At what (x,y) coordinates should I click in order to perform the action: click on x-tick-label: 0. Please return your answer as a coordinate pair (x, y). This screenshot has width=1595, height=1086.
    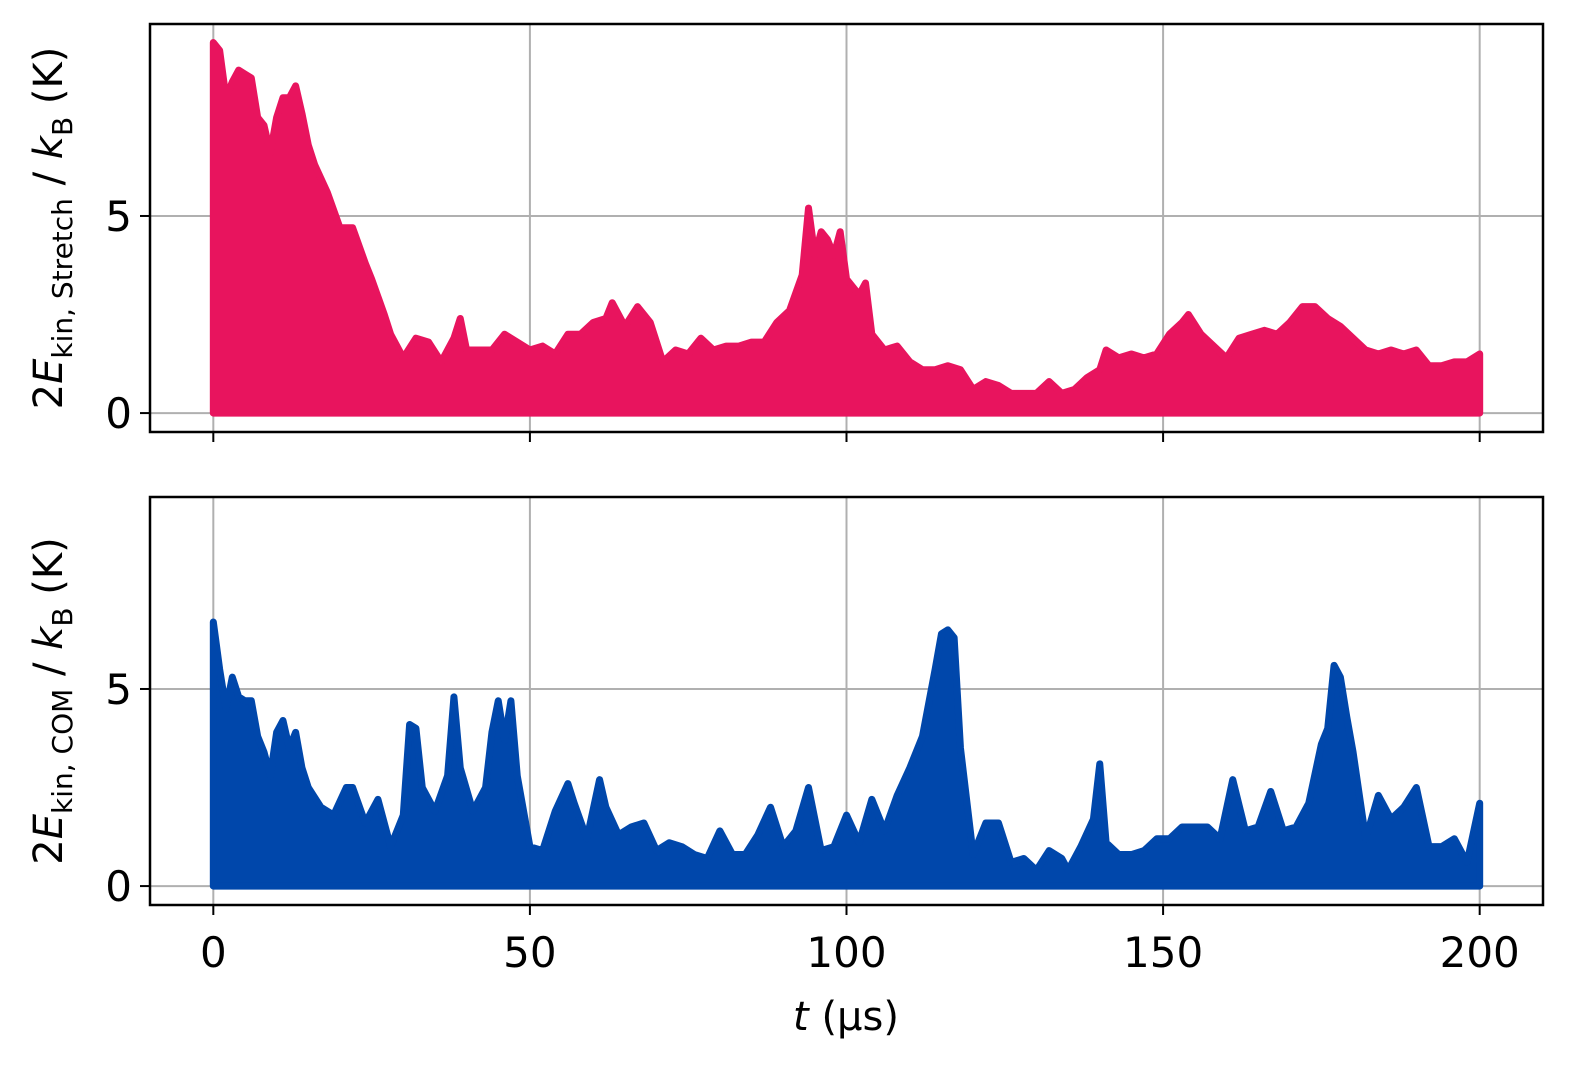
    Looking at the image, I should click on (213, 952).